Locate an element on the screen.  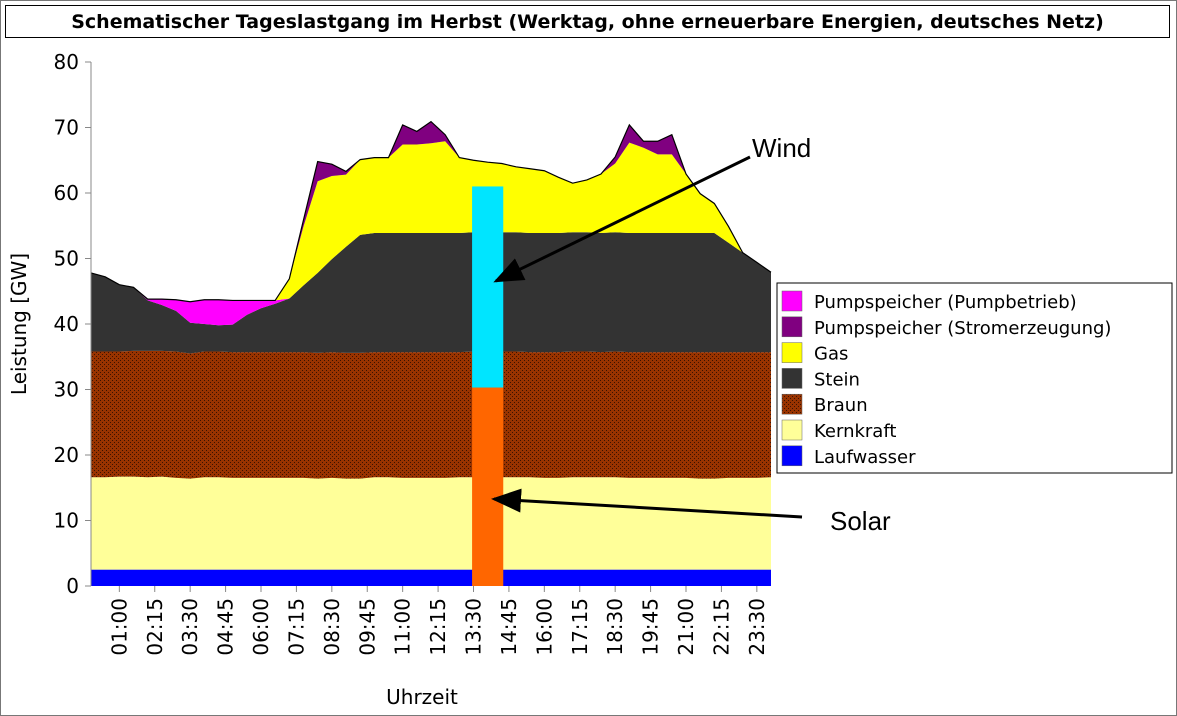
x-tick-label: 04:45 is located at coordinates (226, 627).